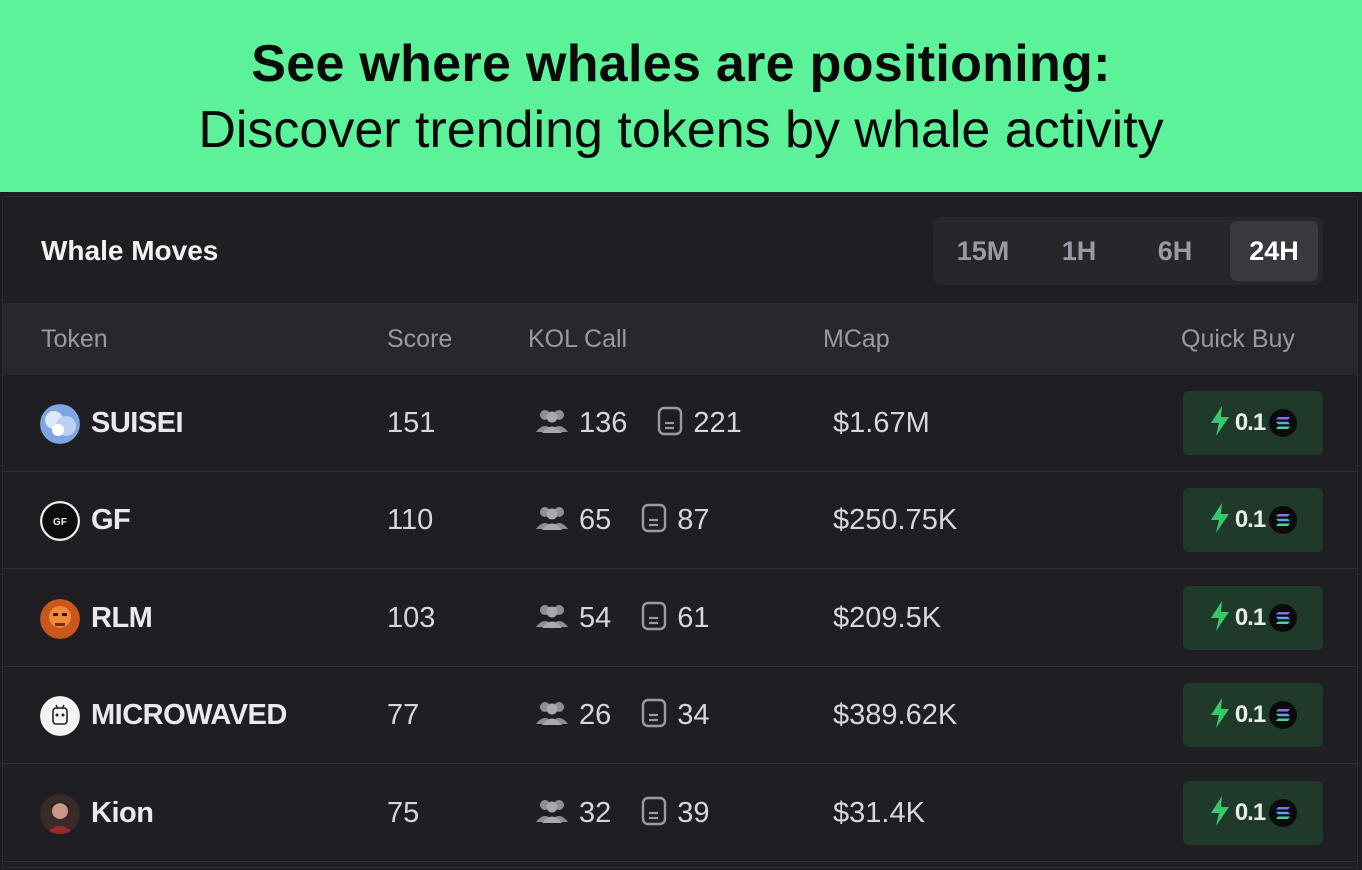 This screenshot has width=1362, height=870. What do you see at coordinates (693, 714) in the screenshot?
I see `kol-calls-count: 34` at bounding box center [693, 714].